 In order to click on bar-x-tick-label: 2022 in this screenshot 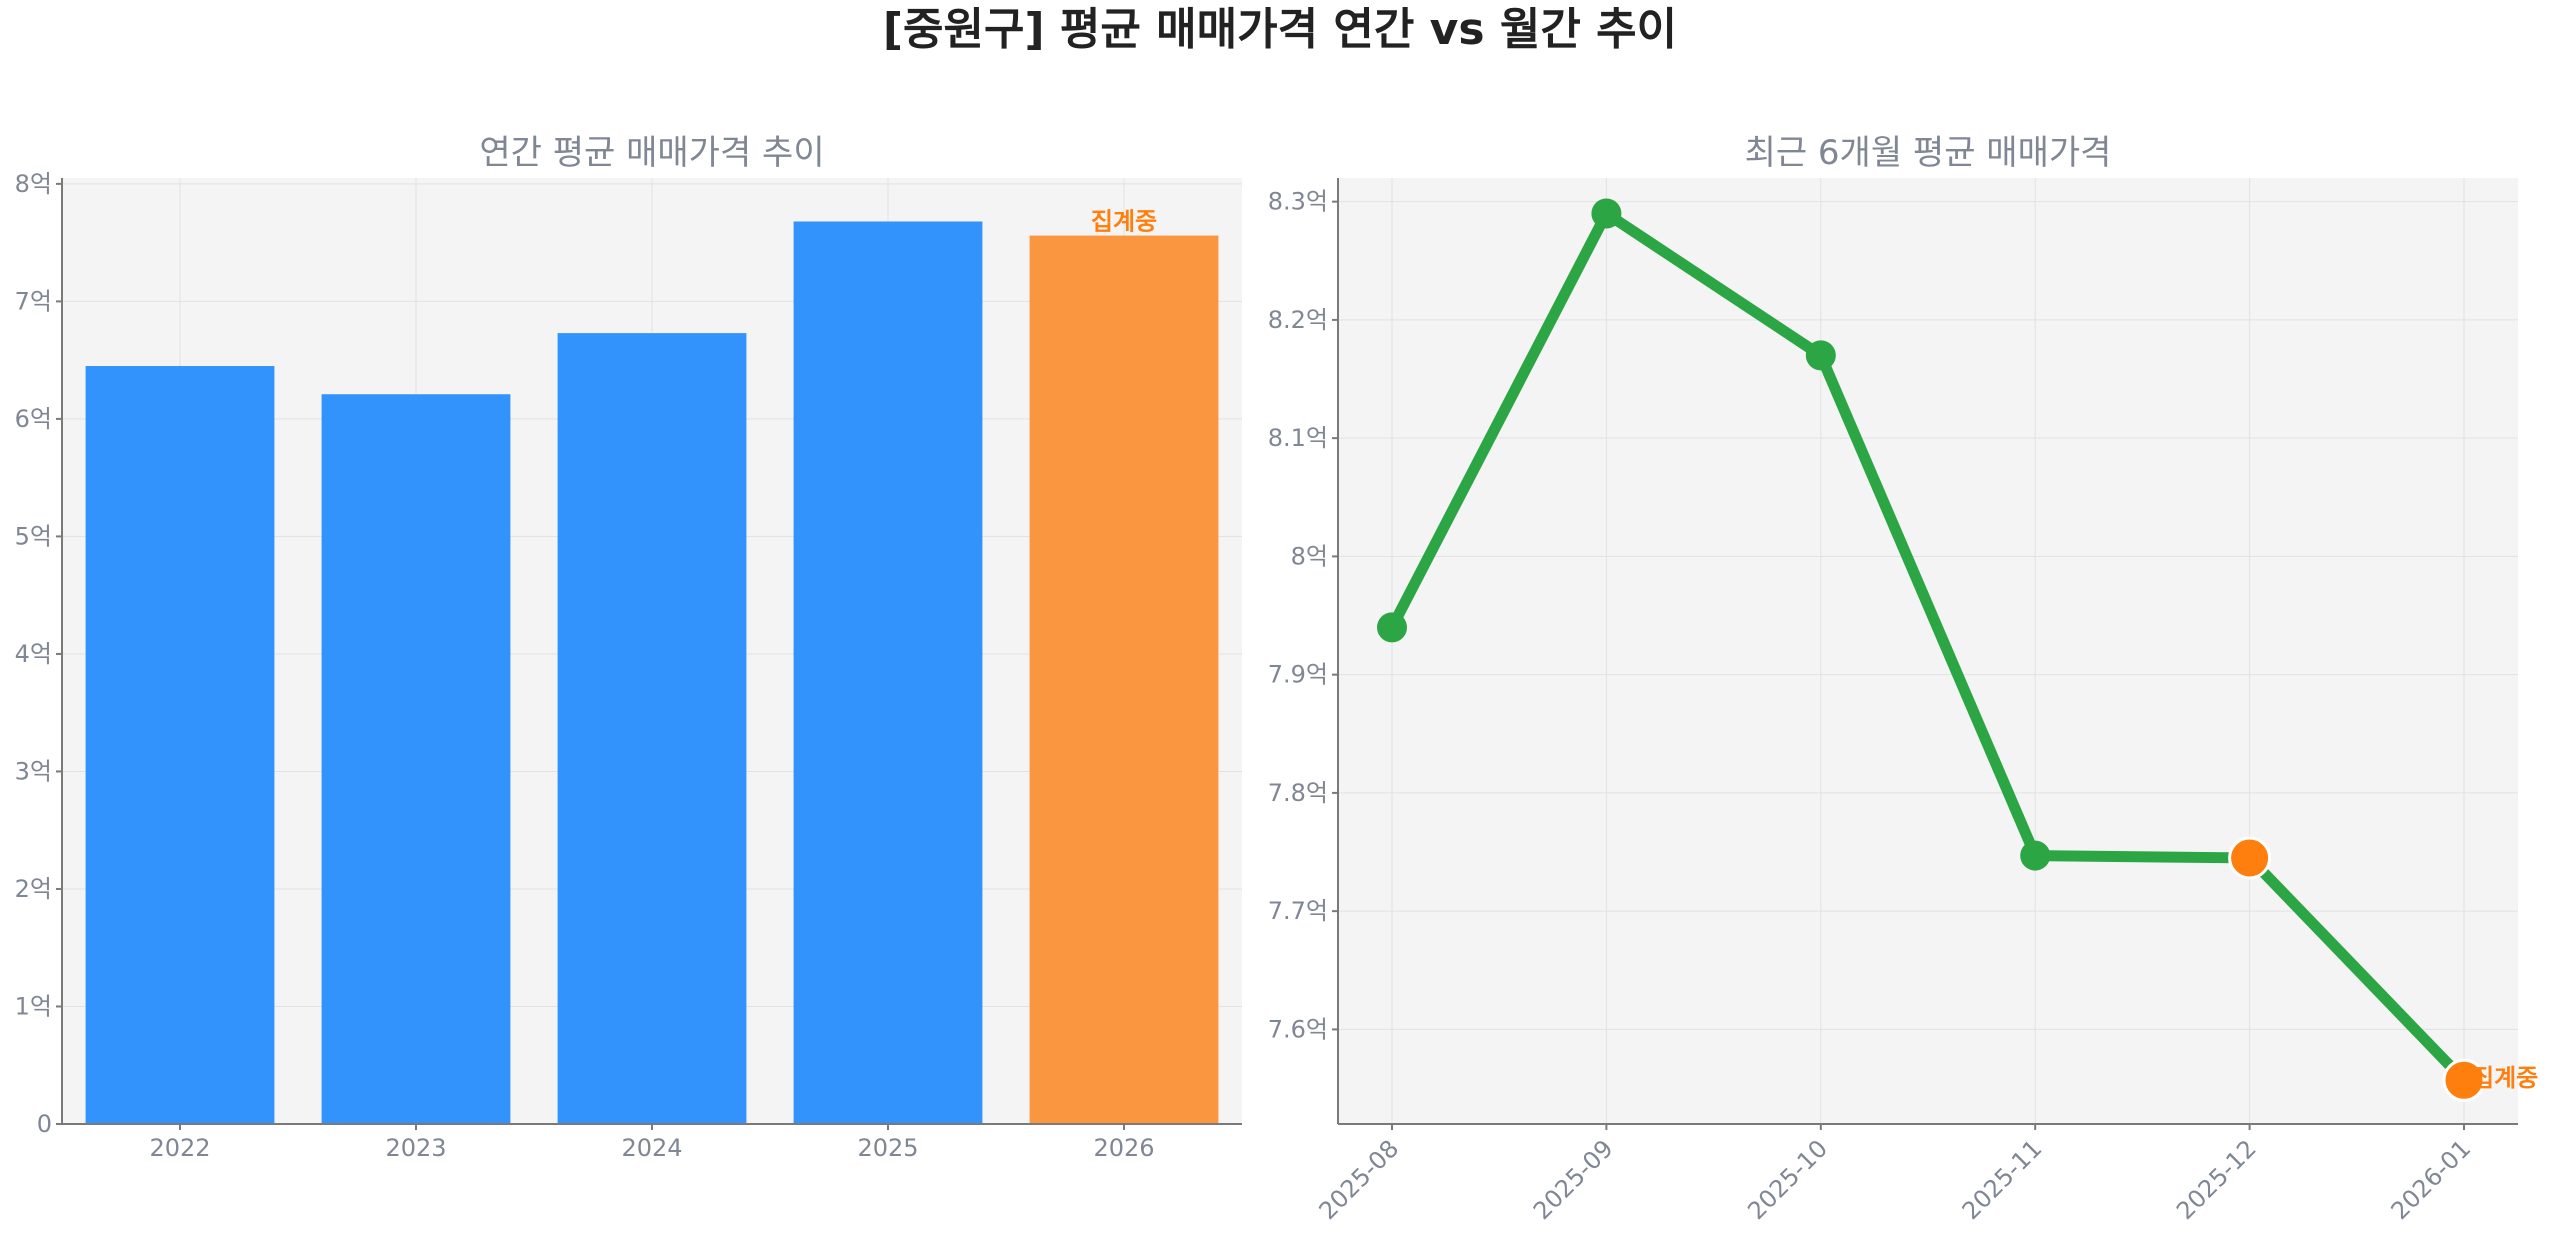, I will do `click(179, 1148)`.